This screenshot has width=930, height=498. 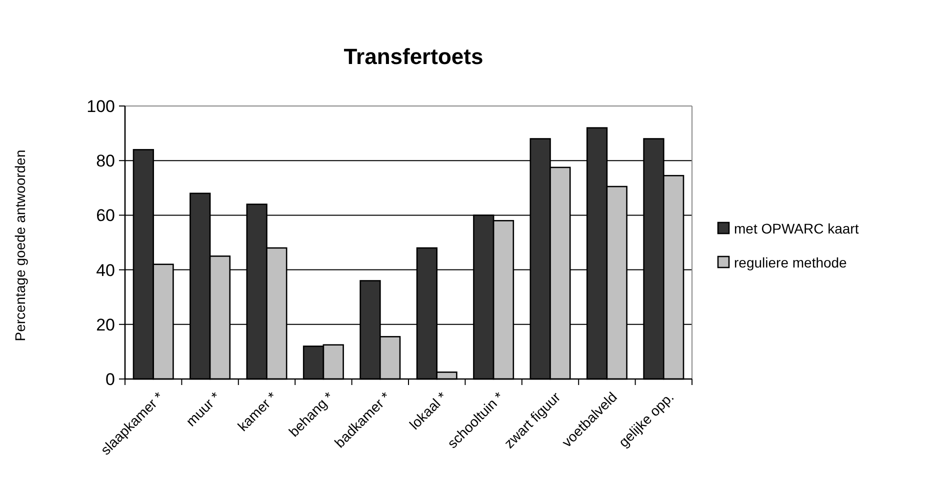 What do you see at coordinates (105, 161) in the screenshot?
I see `y-tick-label: 80` at bounding box center [105, 161].